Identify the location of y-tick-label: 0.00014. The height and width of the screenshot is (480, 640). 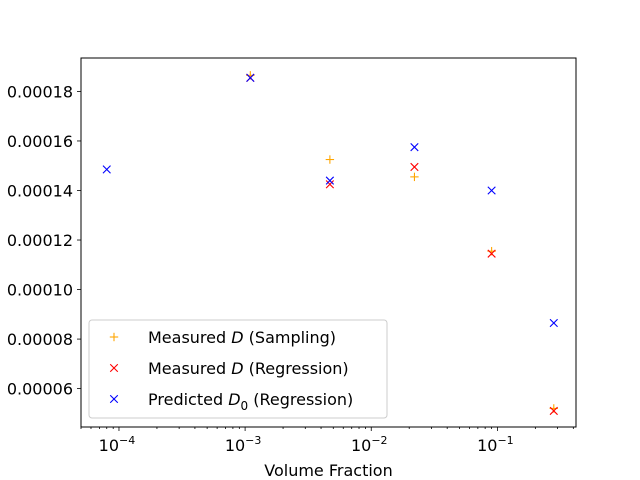
(40, 190).